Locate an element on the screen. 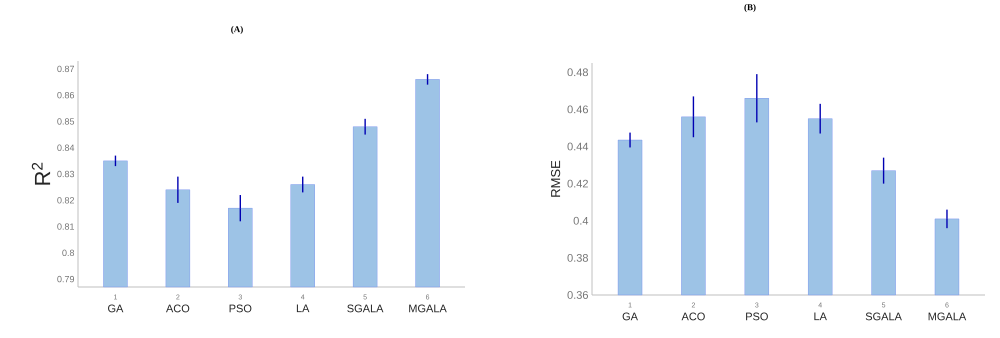 The width and height of the screenshot is (1000, 338). chart-title: (B) is located at coordinates (750, 8).